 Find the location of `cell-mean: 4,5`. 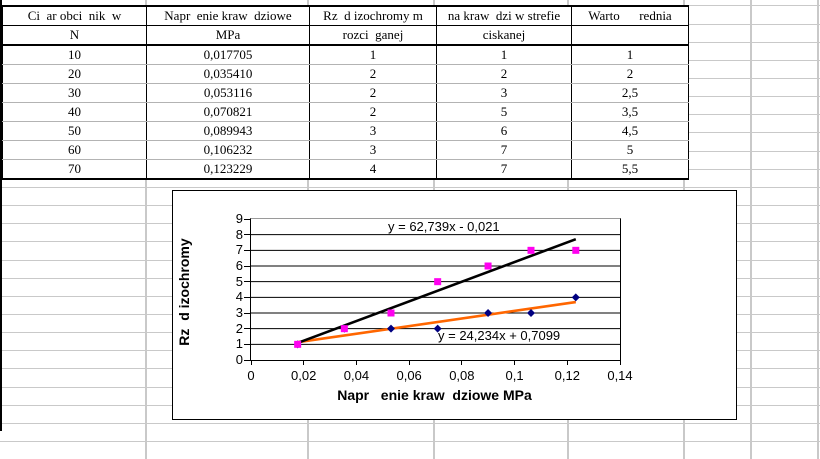

cell-mean: 4,5 is located at coordinates (630, 131).